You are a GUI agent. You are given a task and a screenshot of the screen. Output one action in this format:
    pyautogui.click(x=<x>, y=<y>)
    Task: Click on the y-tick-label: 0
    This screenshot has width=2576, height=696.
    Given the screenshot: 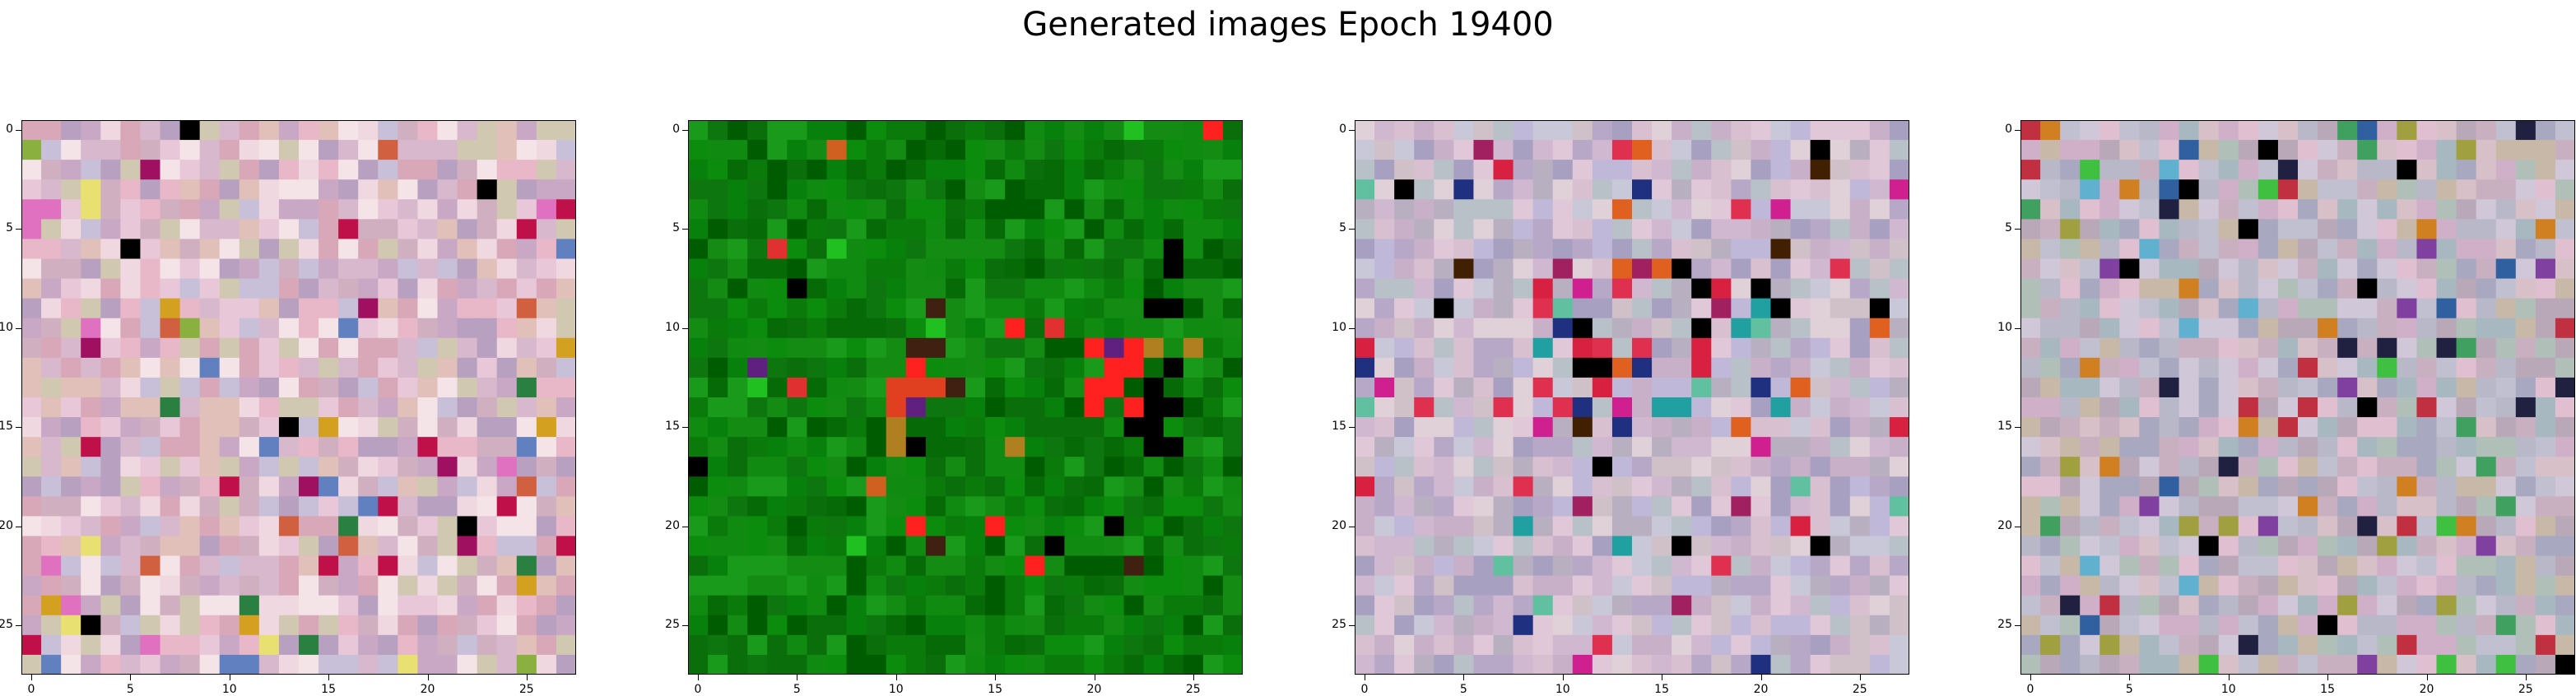 What is the action you would take?
    pyautogui.click(x=676, y=129)
    